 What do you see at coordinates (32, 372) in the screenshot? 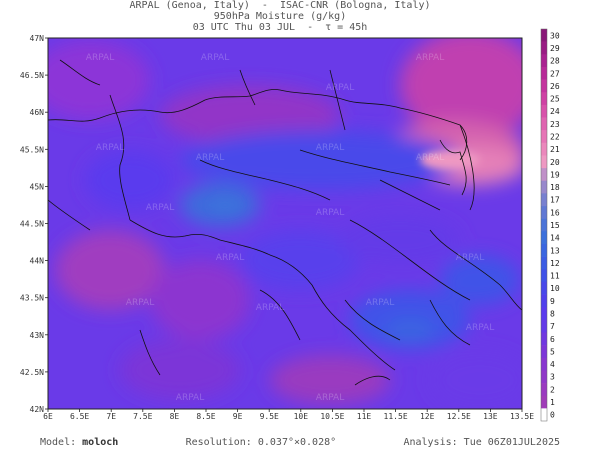
I see `lat-tick-label: 42.5N` at bounding box center [32, 372].